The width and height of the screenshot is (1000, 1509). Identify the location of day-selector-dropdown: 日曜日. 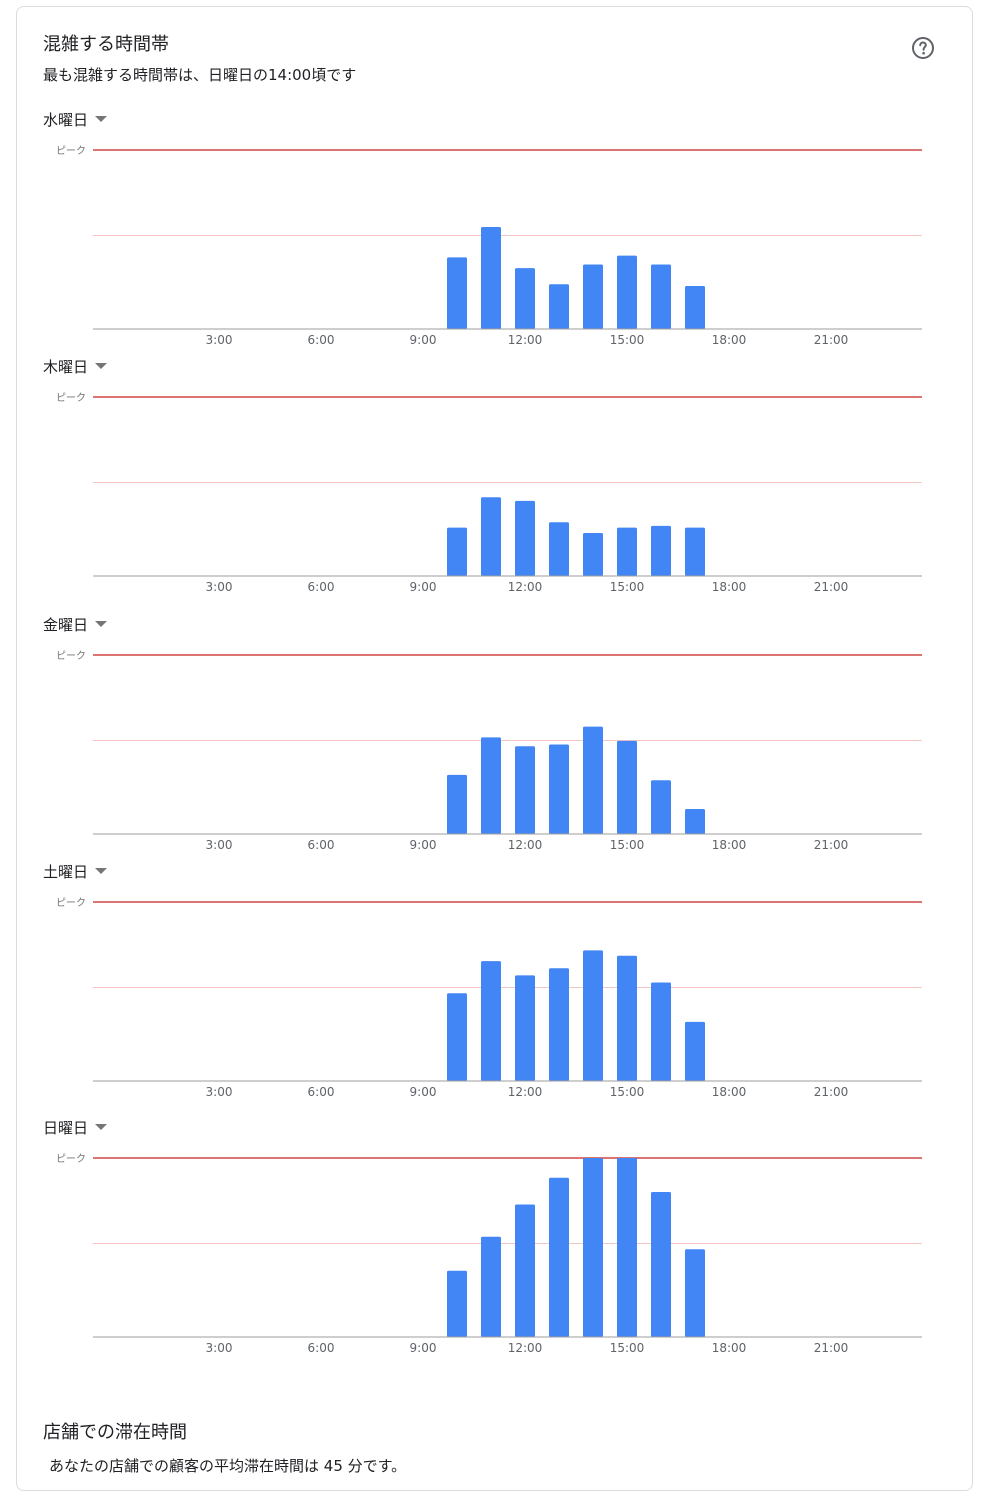
(75, 1127).